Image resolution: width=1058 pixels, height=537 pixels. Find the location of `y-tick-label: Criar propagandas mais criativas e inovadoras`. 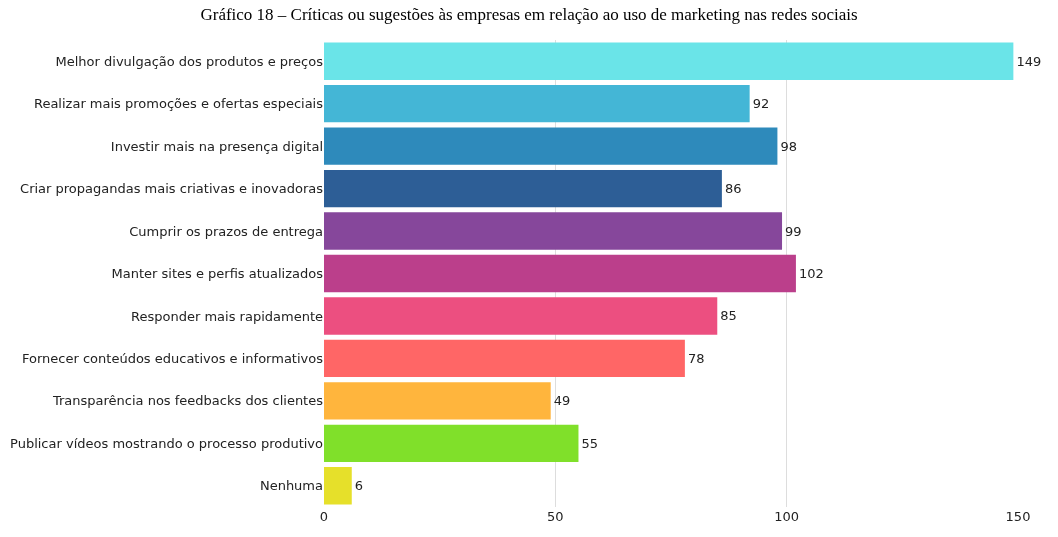

y-tick-label: Criar propagandas mais criativas e inovadoras is located at coordinates (172, 189).